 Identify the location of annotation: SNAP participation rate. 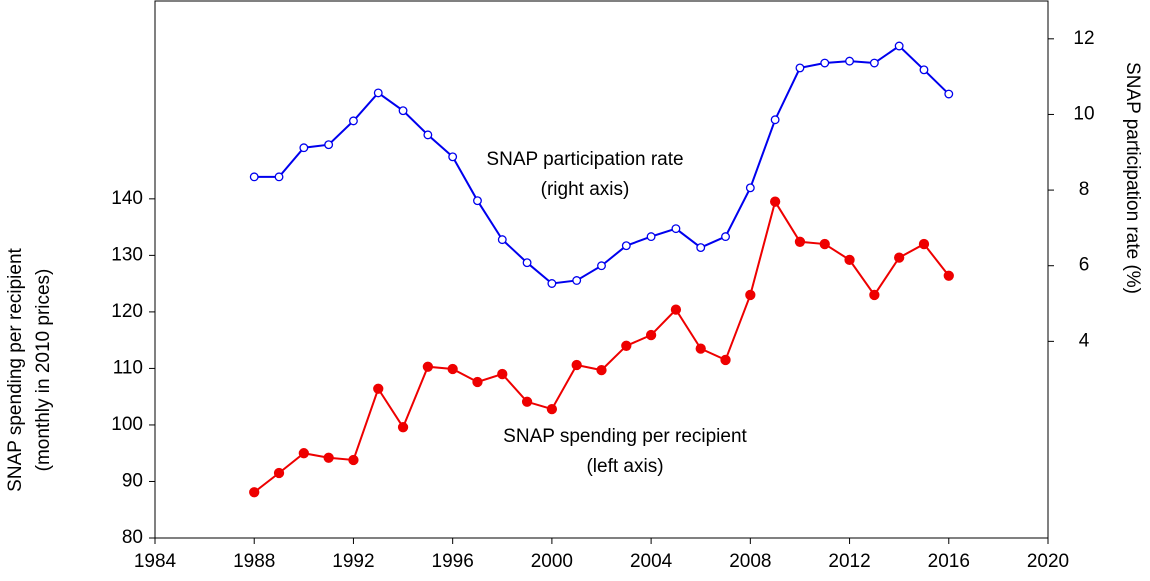
(584, 159).